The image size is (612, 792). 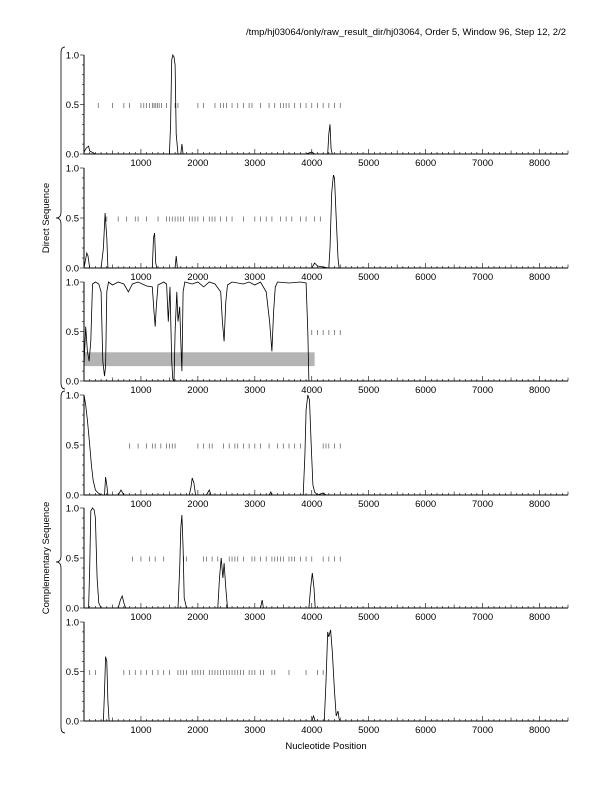 I want to click on brace-group, so click(x=60, y=390).